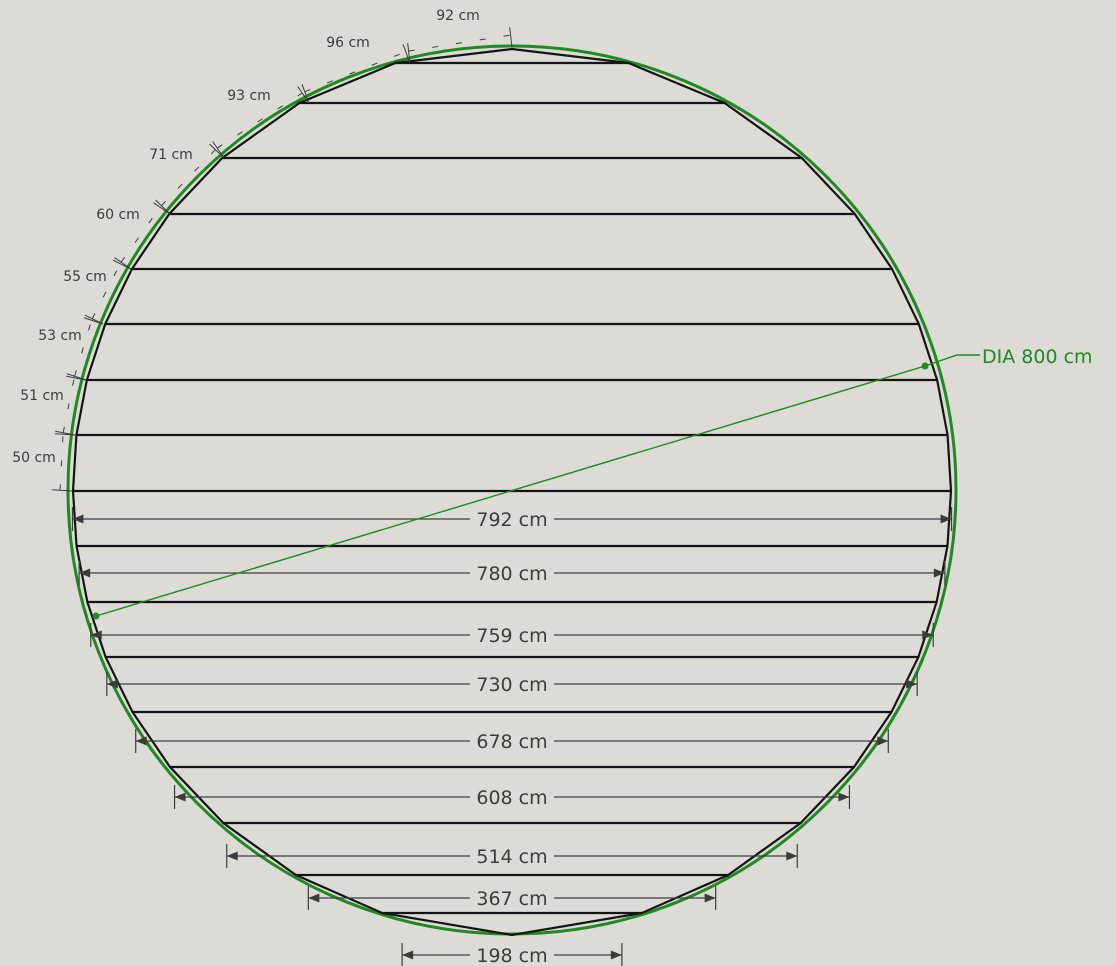 Image resolution: width=1116 pixels, height=966 pixels. I want to click on arc-segment-dimension: 50 cm, so click(44, 462).